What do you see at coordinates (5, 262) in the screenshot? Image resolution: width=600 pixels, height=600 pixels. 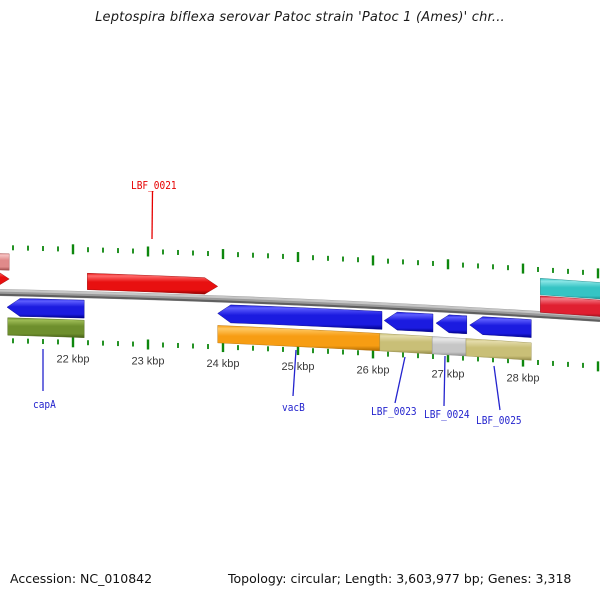 I see `gene-partial-left-outer` at bounding box center [5, 262].